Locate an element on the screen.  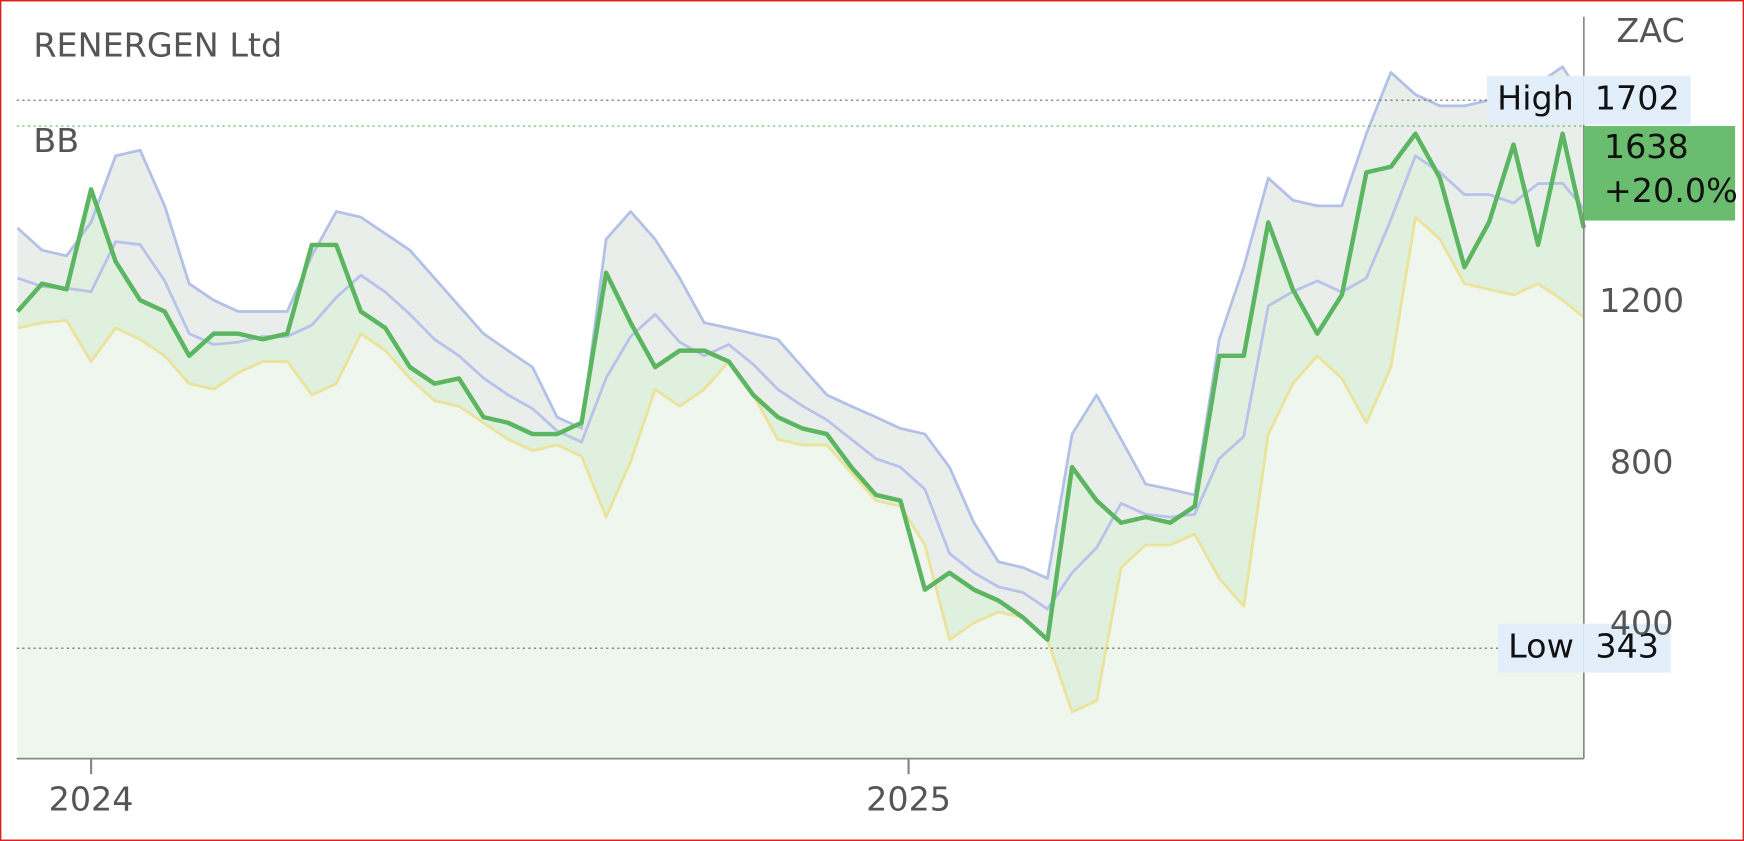
y-tick-label: 400 is located at coordinates (1642, 623).